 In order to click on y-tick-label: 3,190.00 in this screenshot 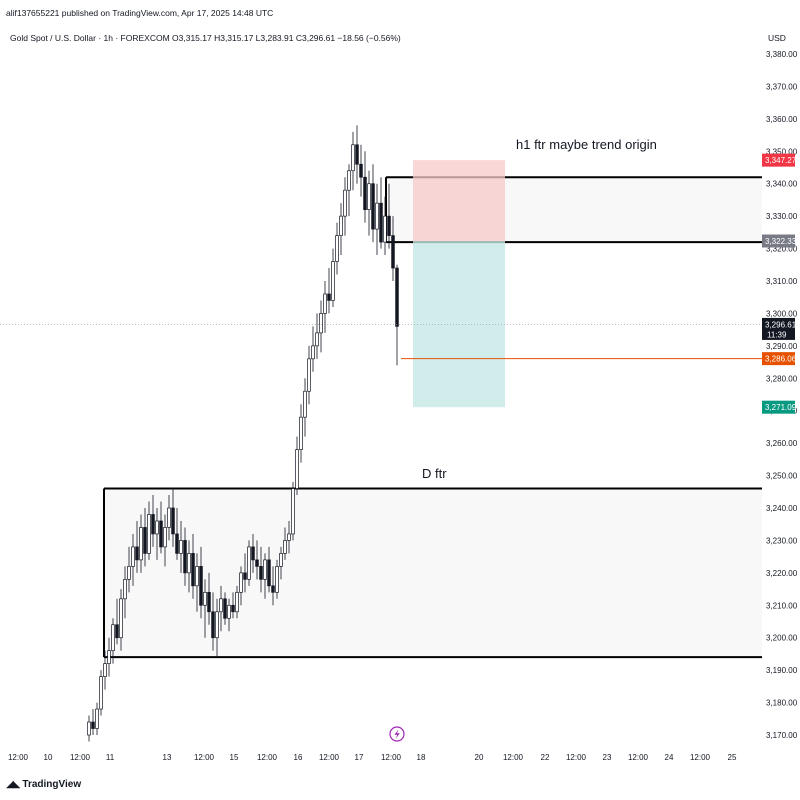, I will do `click(782, 670)`.